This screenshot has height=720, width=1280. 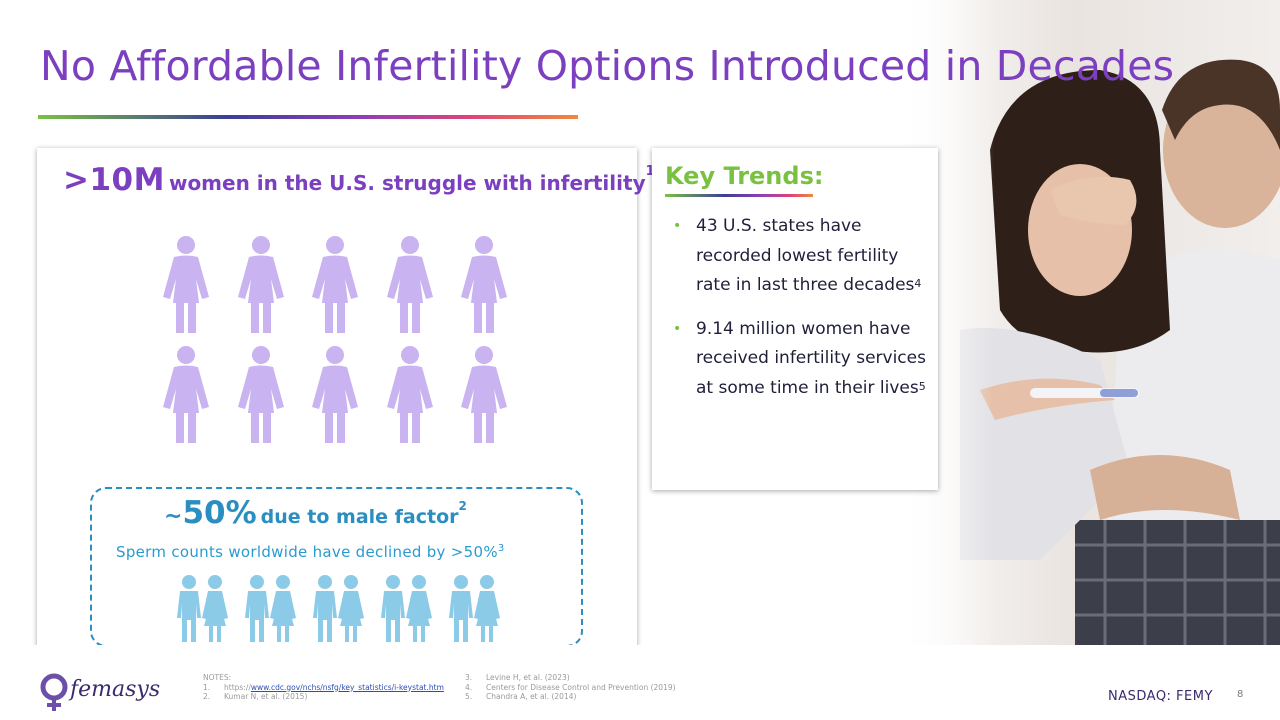 I want to click on title-underline, so click(x=308, y=117).